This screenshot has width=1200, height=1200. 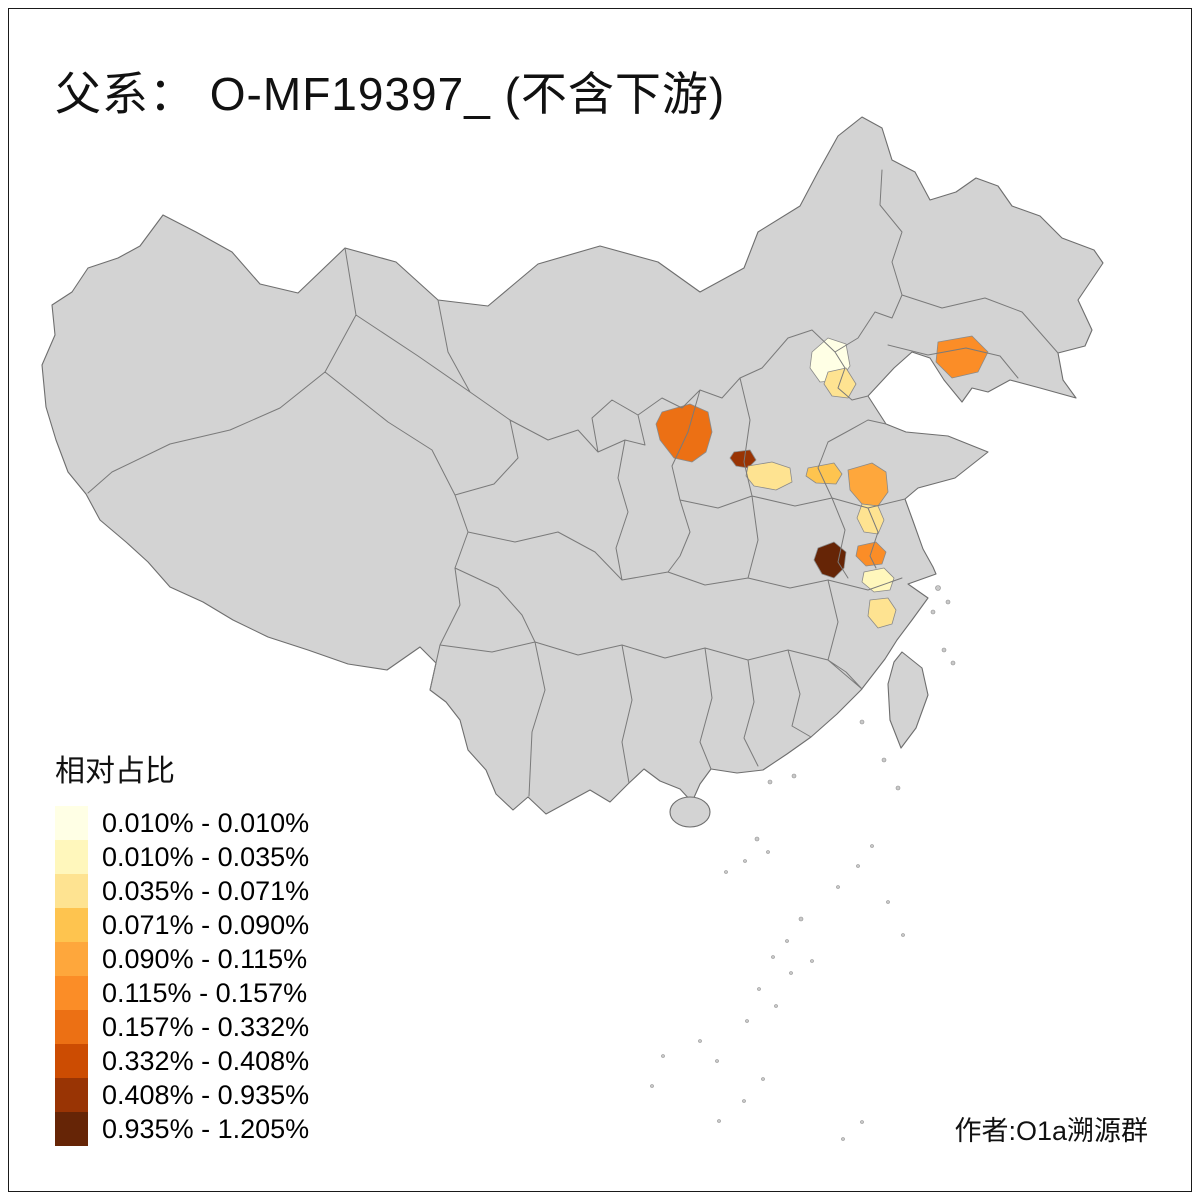 I want to click on legend-range-label: 0.071% - 0.090%, so click(x=206, y=924).